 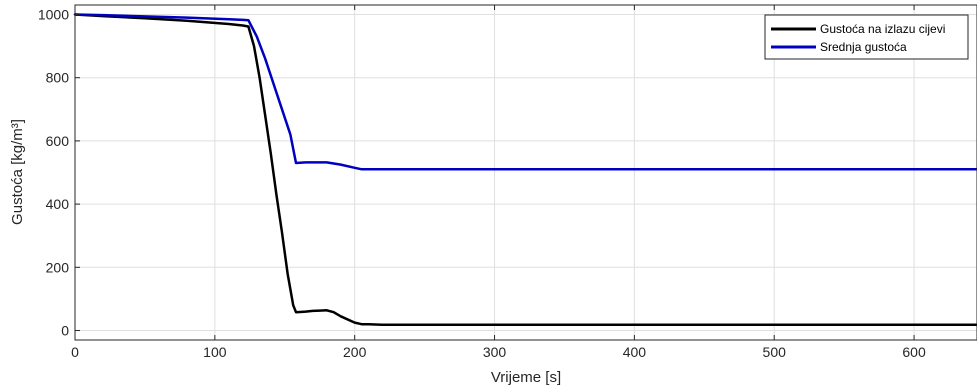 I want to click on y-tick-label: 600, so click(x=58, y=141).